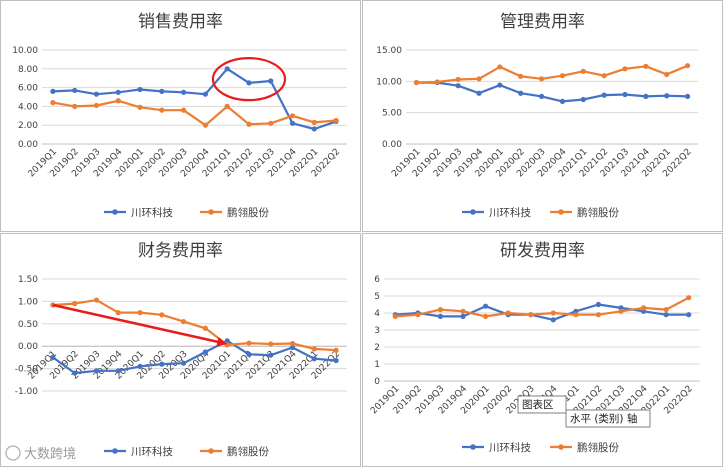 The width and height of the screenshot is (723, 467). I want to click on y-tick-label: 0, so click(377, 382).